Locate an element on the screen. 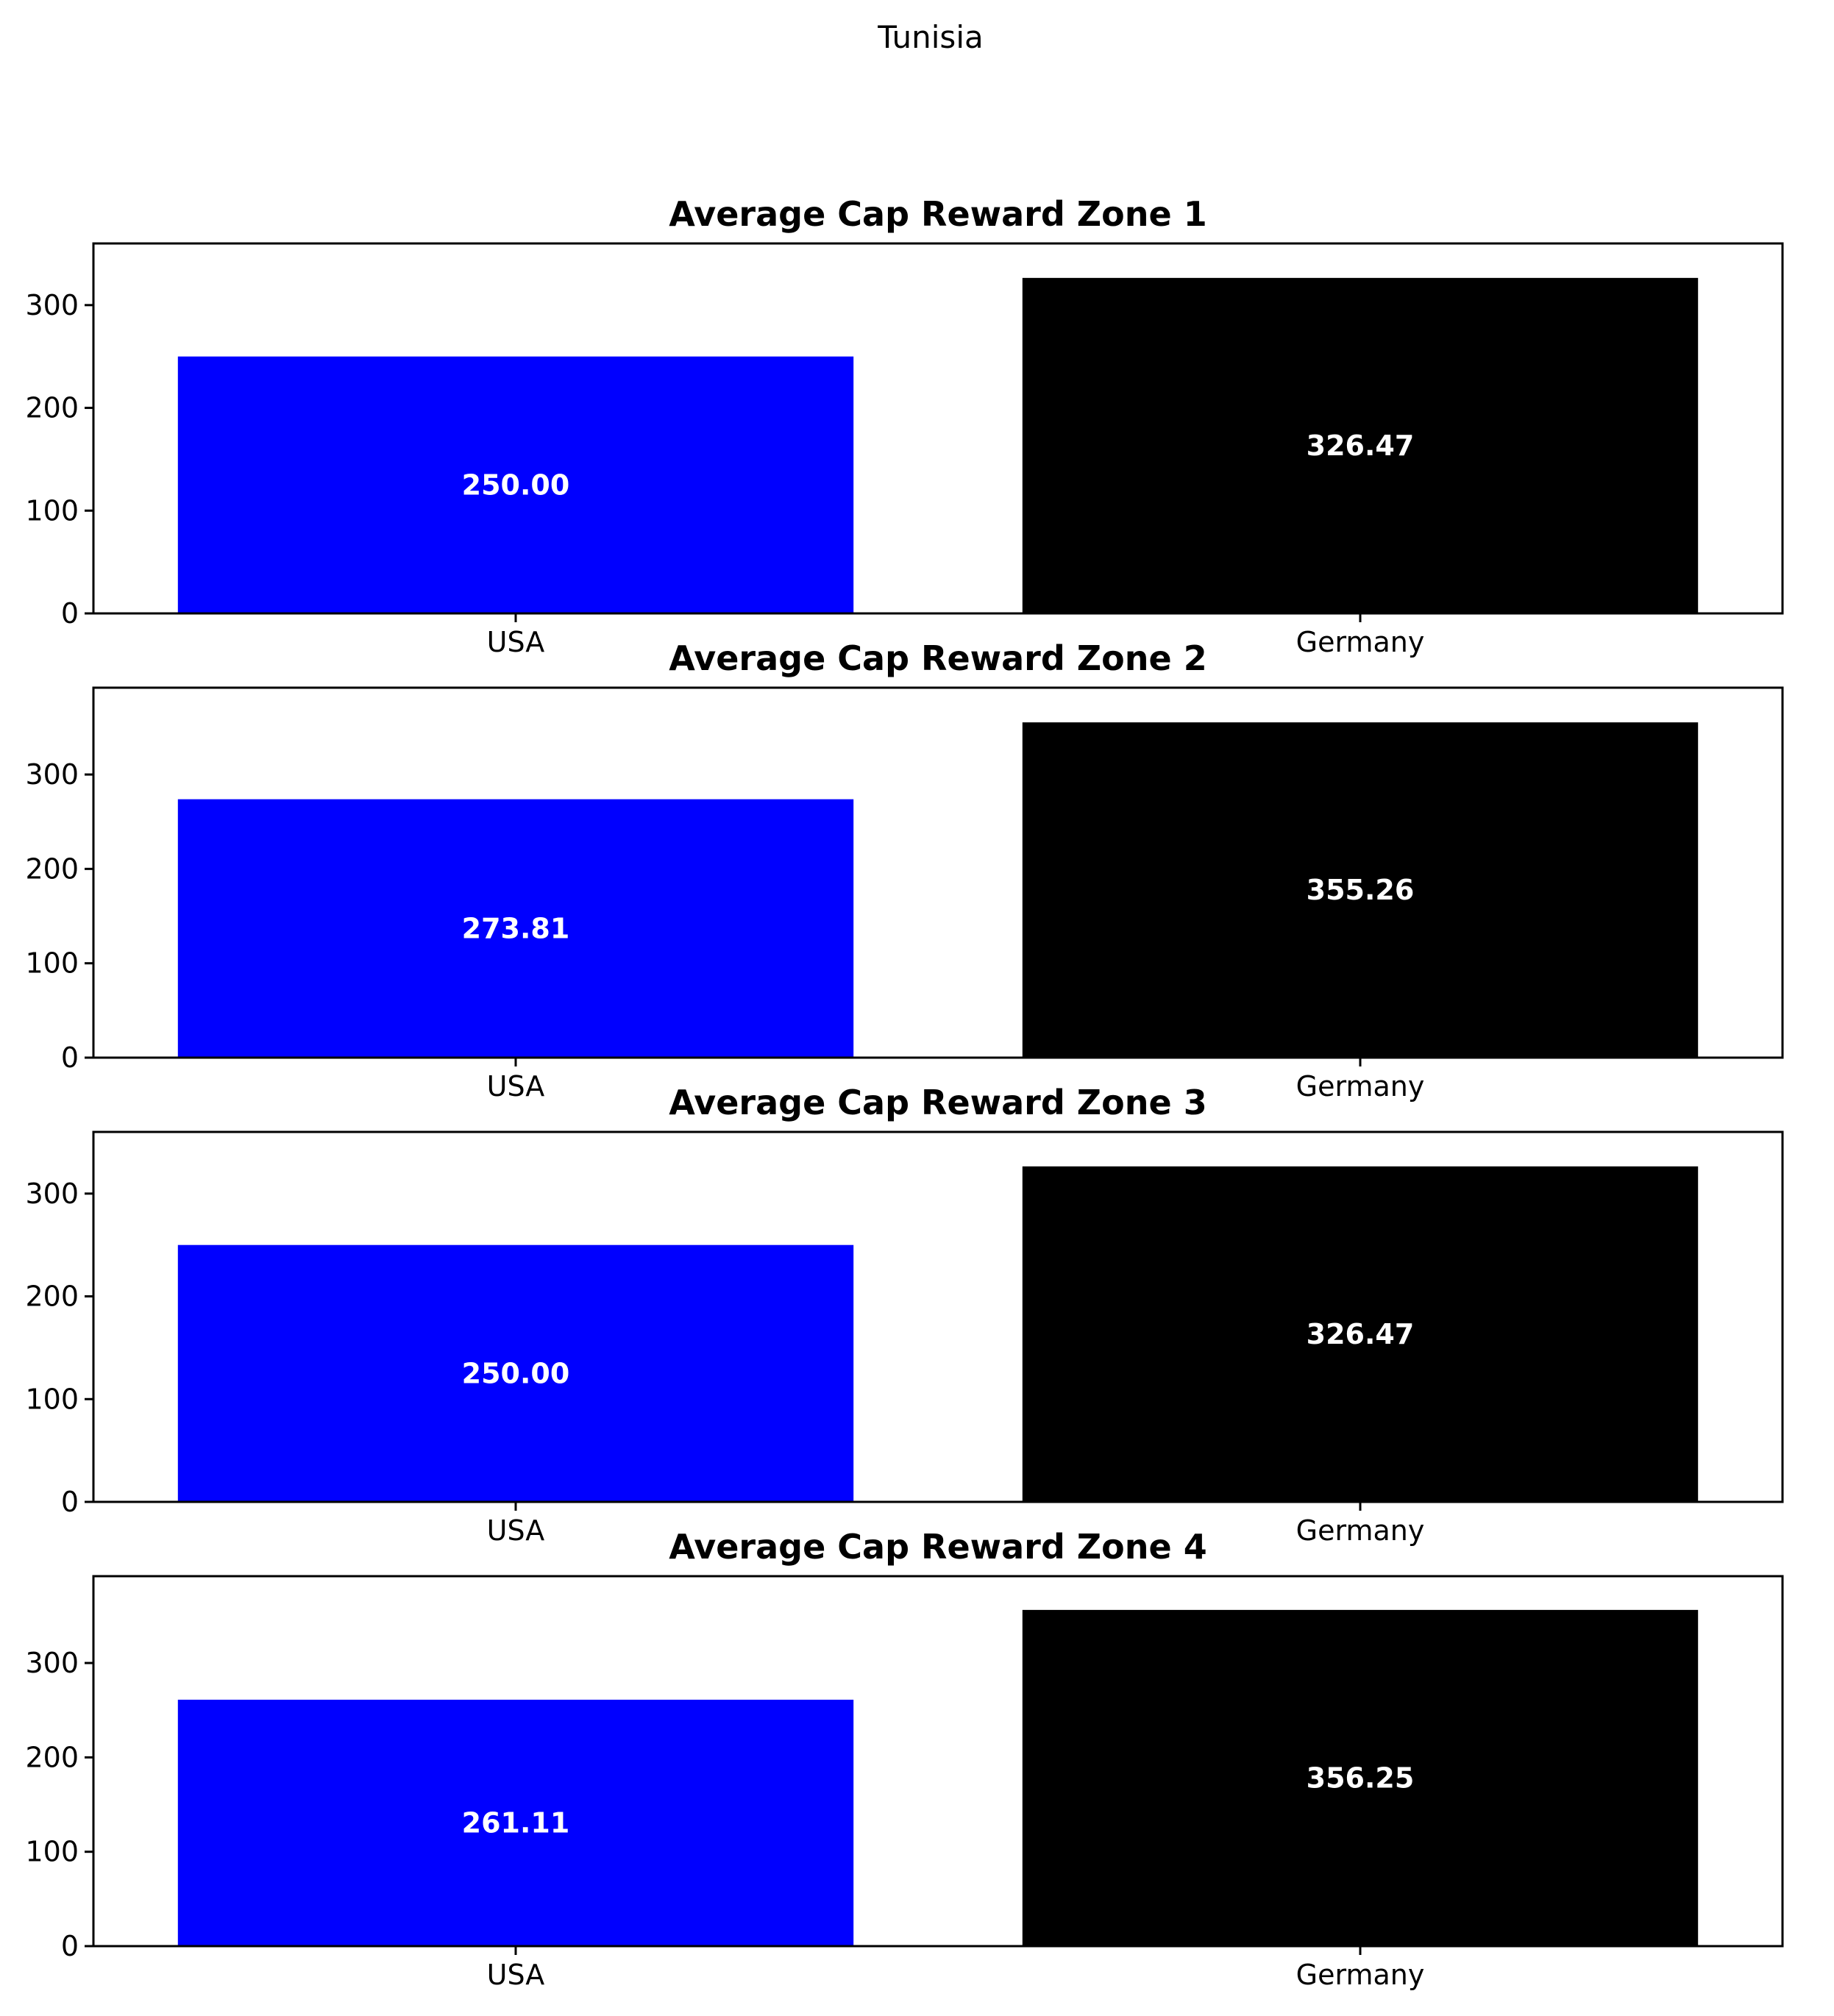  subplot-title: Average Cap Reward Zone 4 is located at coordinates (937, 1547).